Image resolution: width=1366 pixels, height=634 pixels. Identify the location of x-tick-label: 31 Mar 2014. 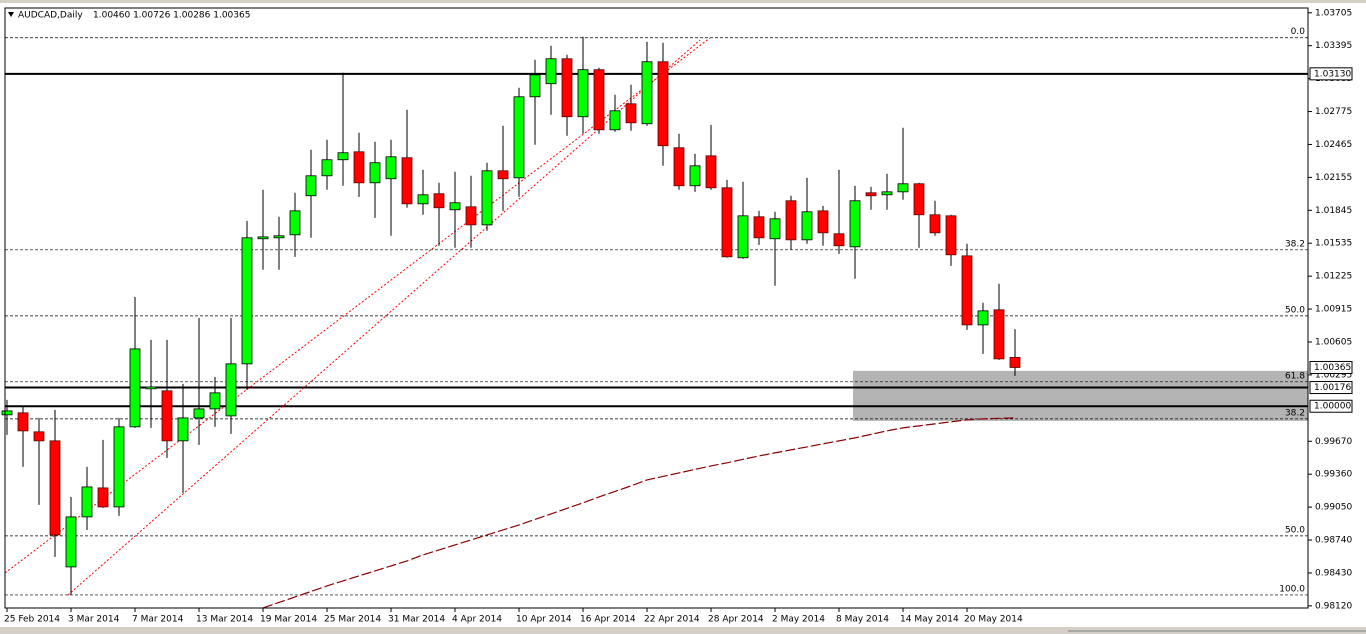
(416, 620).